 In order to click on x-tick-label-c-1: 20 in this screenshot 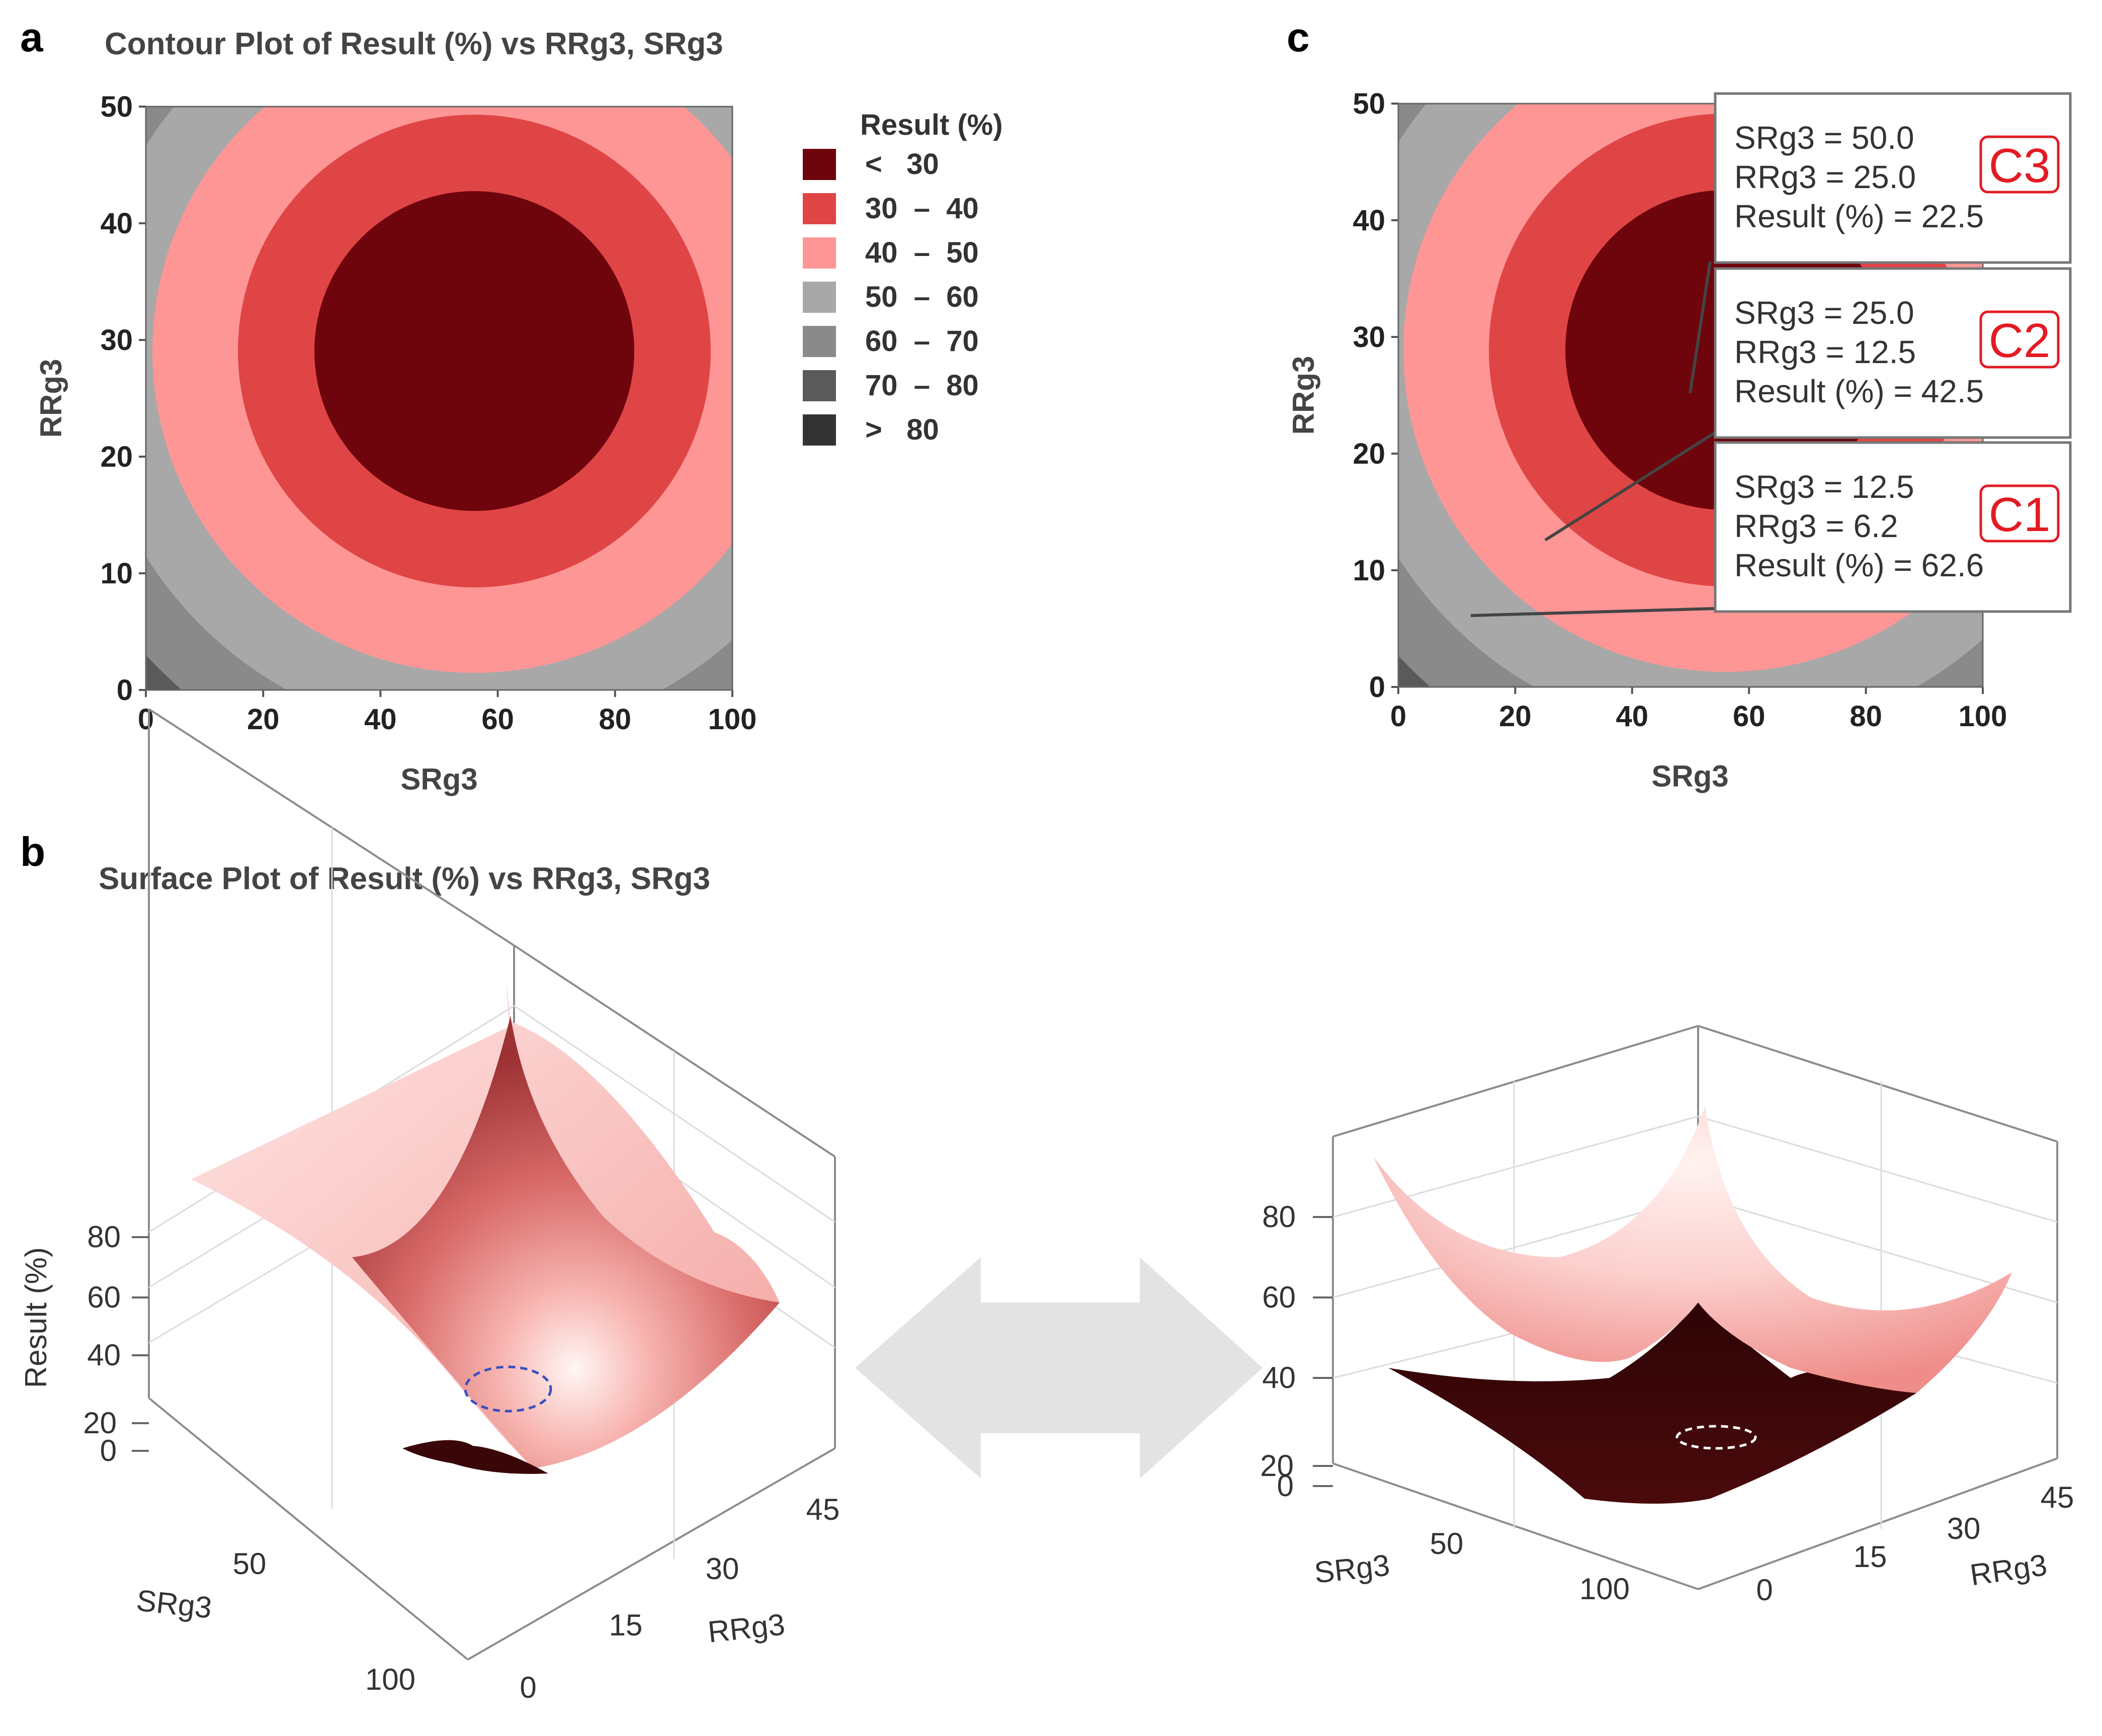, I will do `click(1515, 716)`.